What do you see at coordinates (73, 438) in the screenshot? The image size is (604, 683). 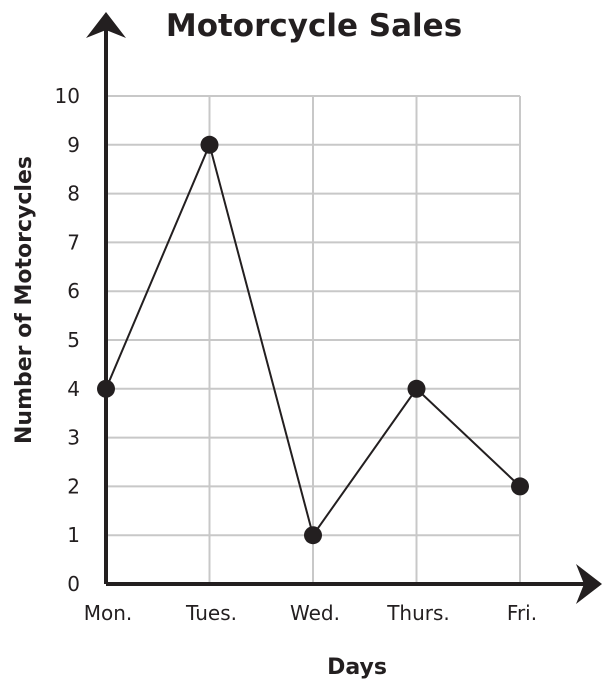 I see `y-tick-label: 3` at bounding box center [73, 438].